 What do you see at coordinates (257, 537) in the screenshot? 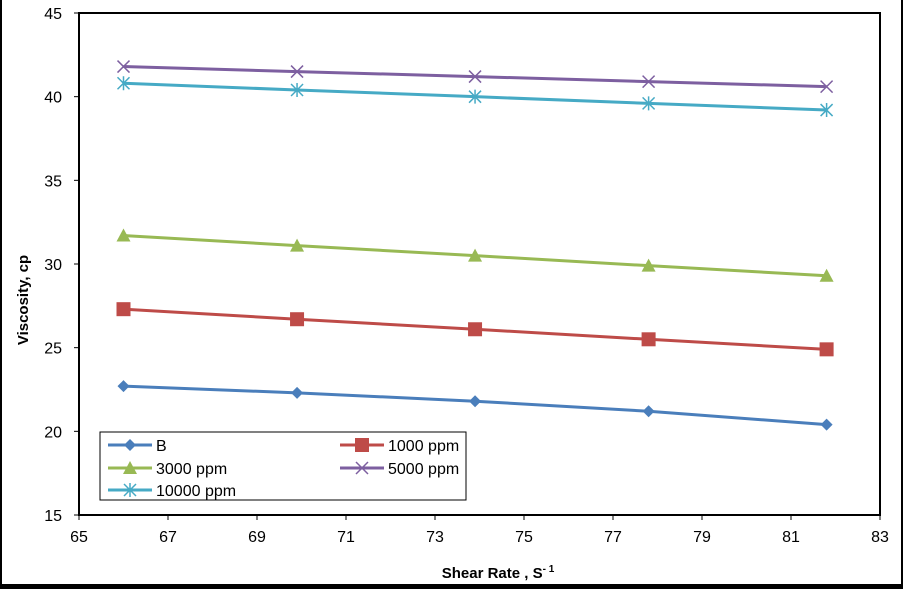
I see `x-tick-label: 69` at bounding box center [257, 537].